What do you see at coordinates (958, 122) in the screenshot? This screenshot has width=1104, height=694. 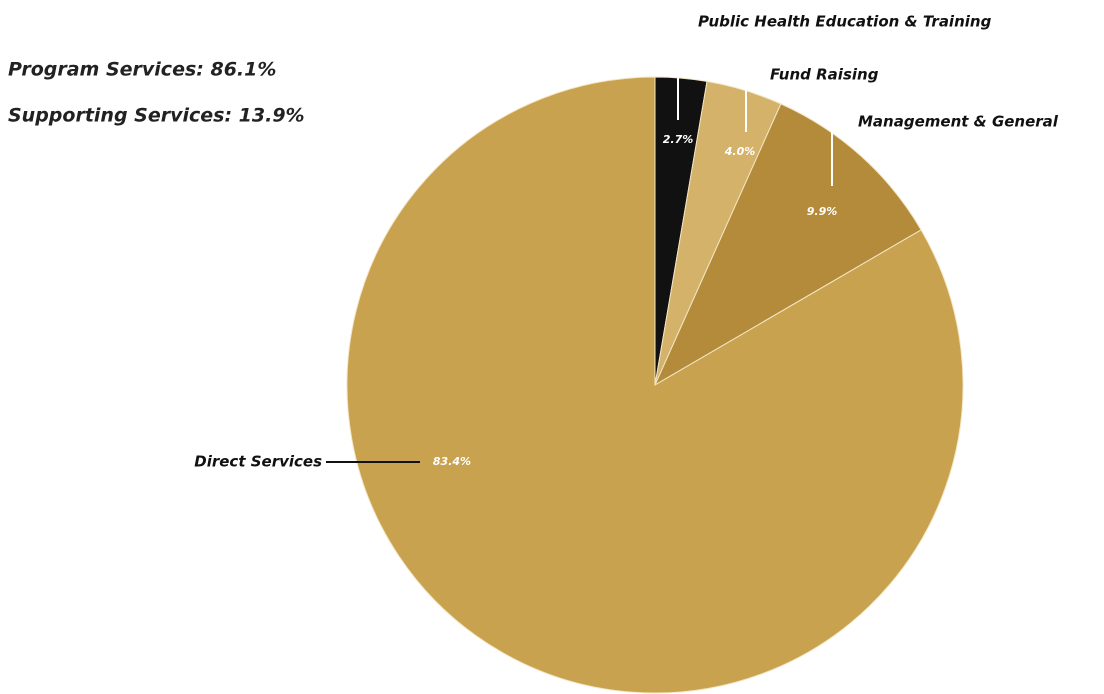 I see `category-label: Management & General` at bounding box center [958, 122].